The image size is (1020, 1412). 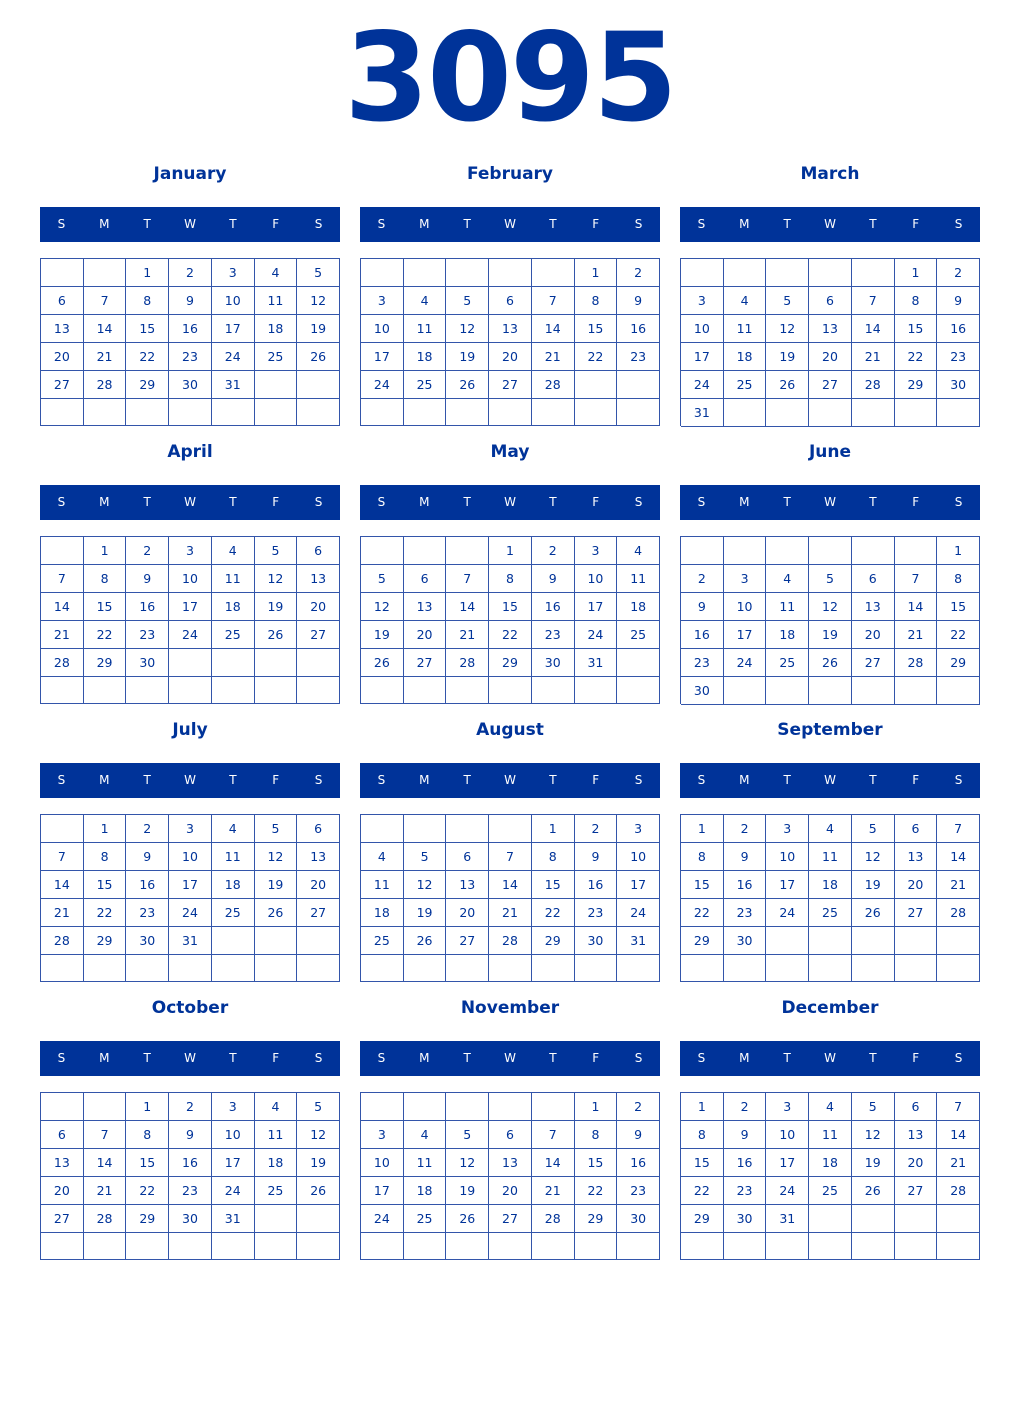 I want to click on day-cell: 24, so click(x=596, y=635).